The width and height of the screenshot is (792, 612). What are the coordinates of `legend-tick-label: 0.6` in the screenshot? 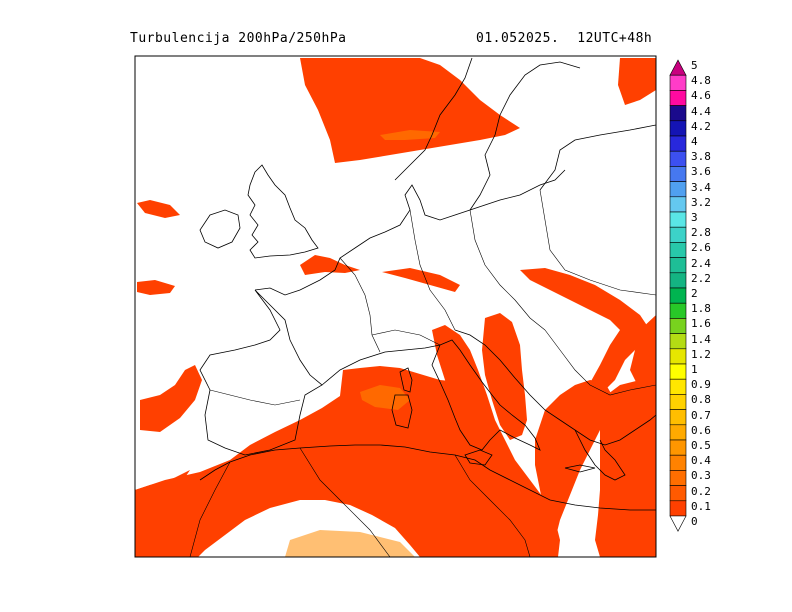 It's located at (701, 430).